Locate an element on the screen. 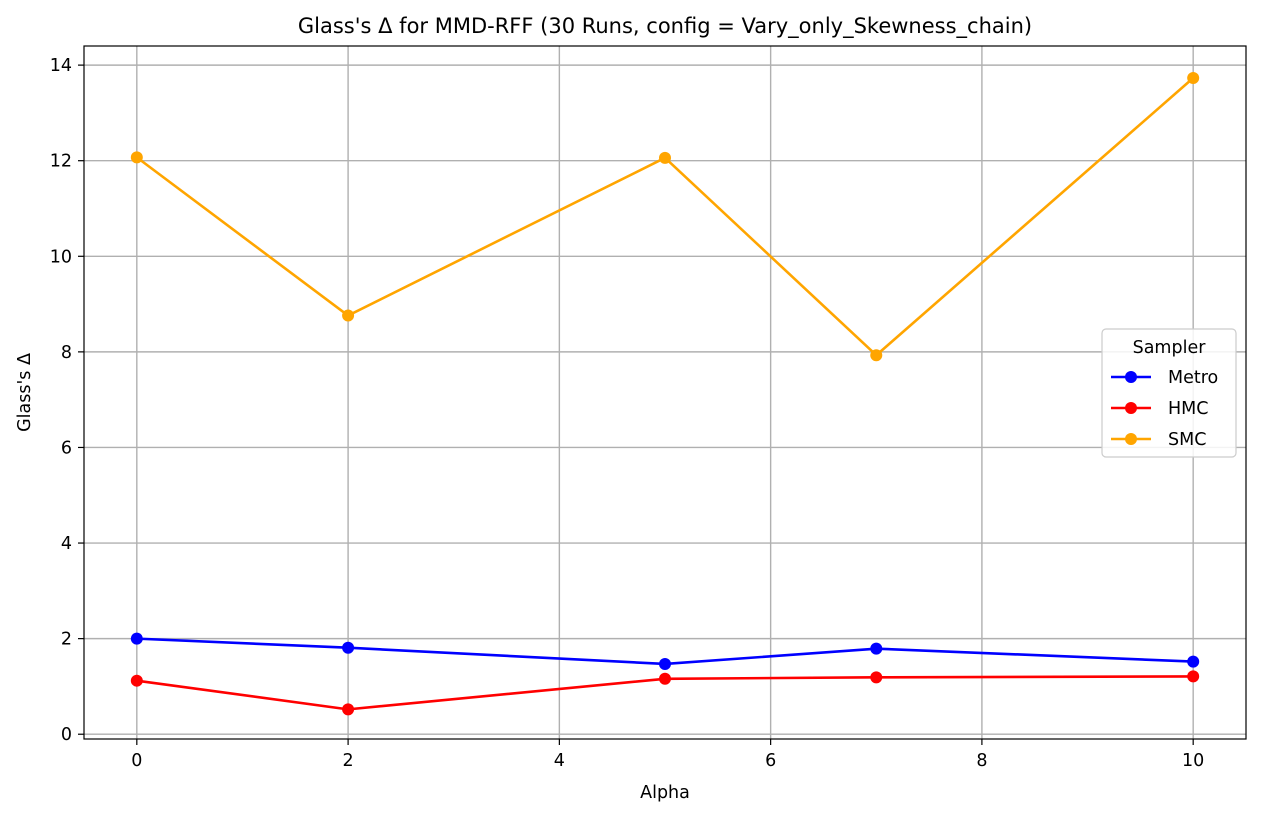 This screenshot has width=1261, height=817. y-tick-label: 14 is located at coordinates (61, 66).